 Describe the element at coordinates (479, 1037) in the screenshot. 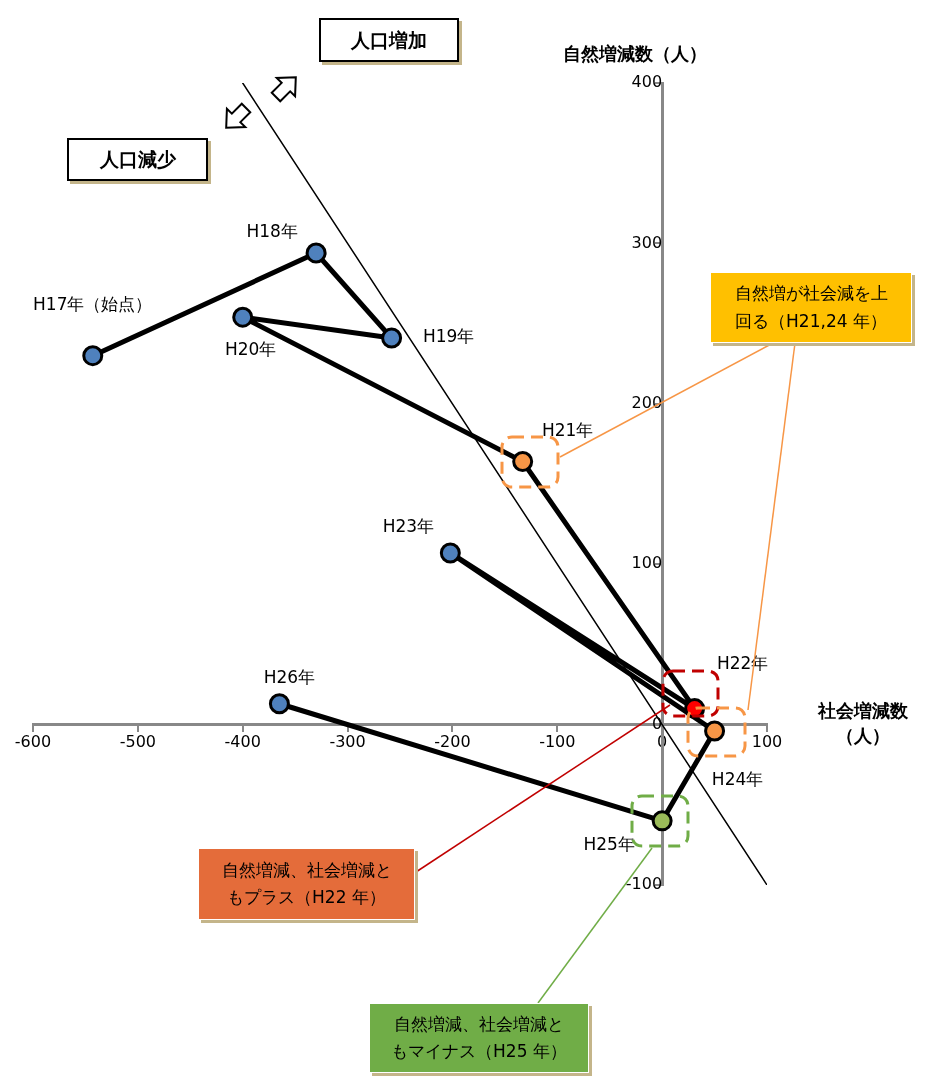

I see `text: 自然増減、社会増減ともマイナス（H25 年）` at that location.